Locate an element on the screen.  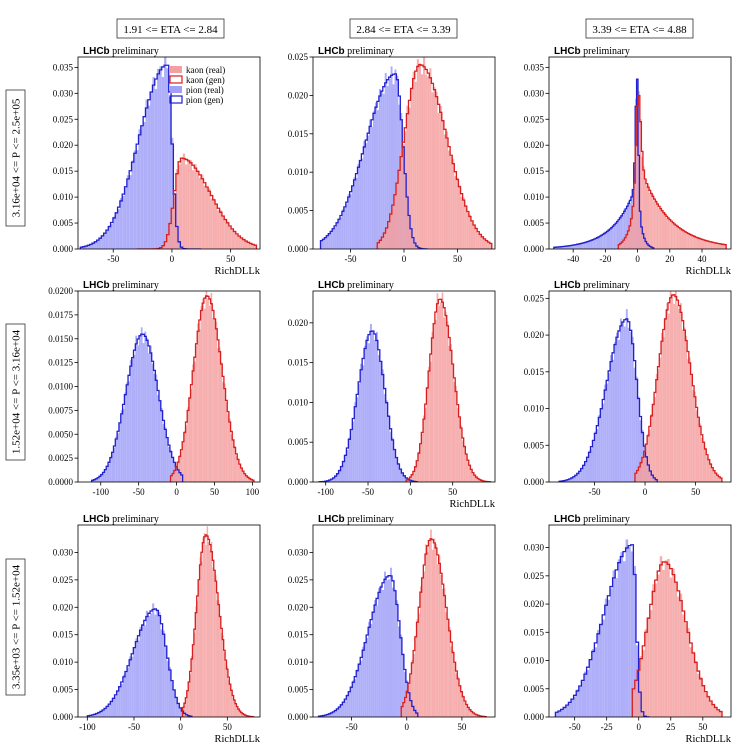
y-tick-label: 0.030 is located at coordinates (298, 552).